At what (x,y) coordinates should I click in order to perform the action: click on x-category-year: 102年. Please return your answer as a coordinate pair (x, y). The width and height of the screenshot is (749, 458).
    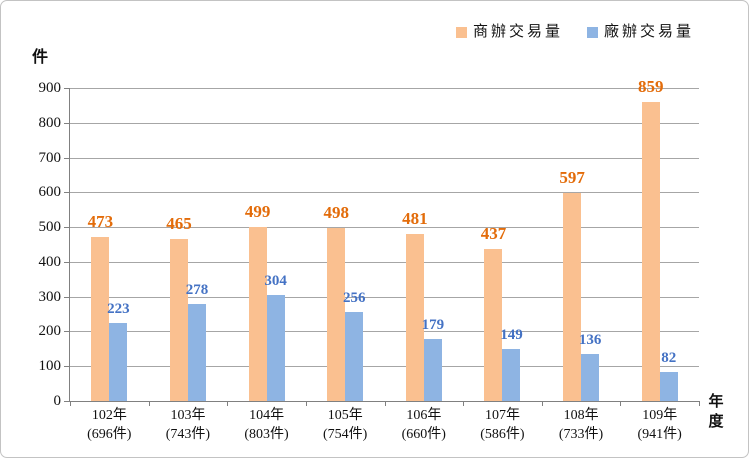
    Looking at the image, I should click on (109, 415).